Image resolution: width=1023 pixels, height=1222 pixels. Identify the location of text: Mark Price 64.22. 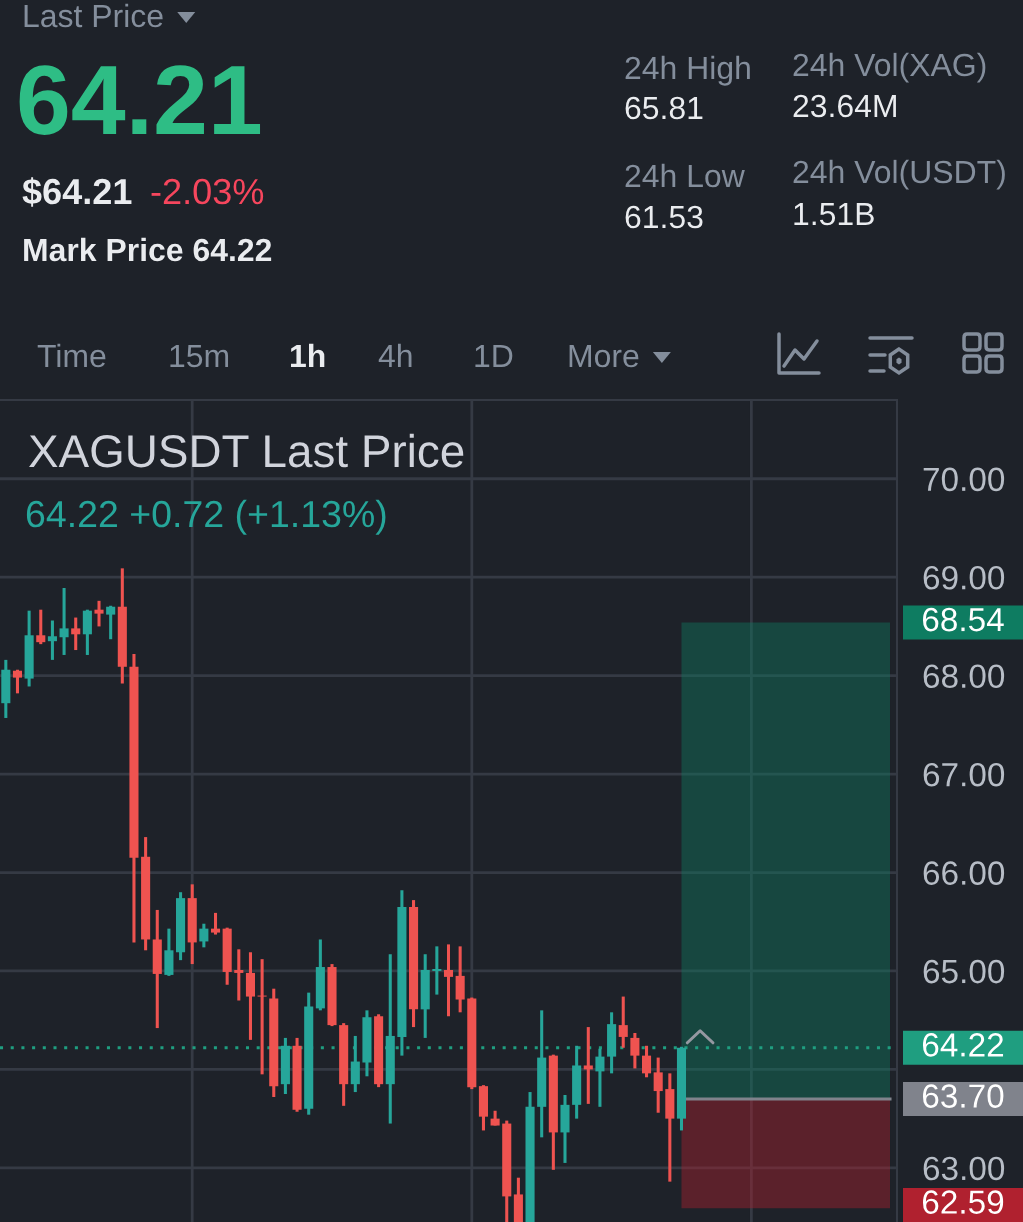
(148, 249).